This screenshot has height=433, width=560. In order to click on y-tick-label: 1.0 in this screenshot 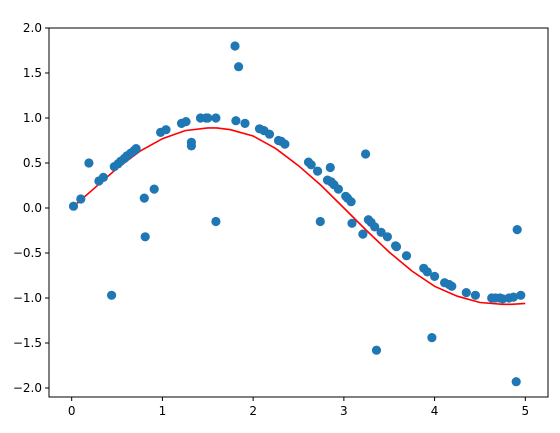, I will do `click(32, 118)`.